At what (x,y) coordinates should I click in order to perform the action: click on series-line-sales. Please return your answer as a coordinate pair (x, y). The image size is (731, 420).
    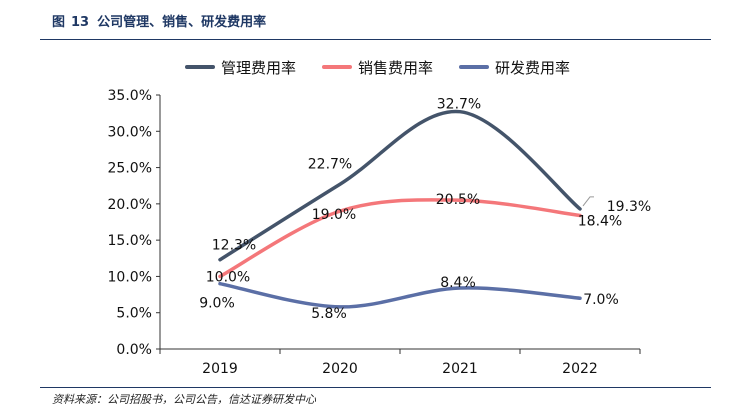
    Looking at the image, I should click on (400, 238).